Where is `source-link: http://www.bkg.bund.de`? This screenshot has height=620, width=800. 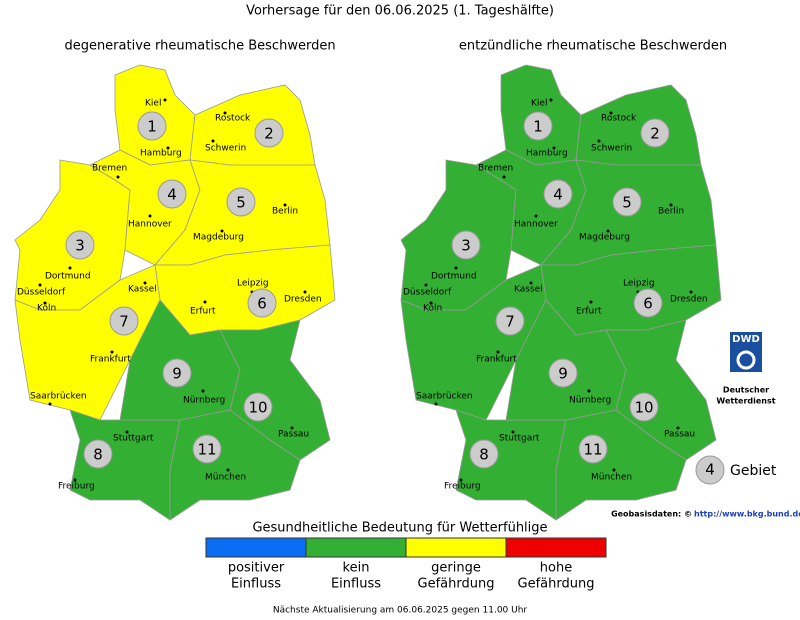
source-link: http://www.bkg.bund.de is located at coordinates (747, 514).